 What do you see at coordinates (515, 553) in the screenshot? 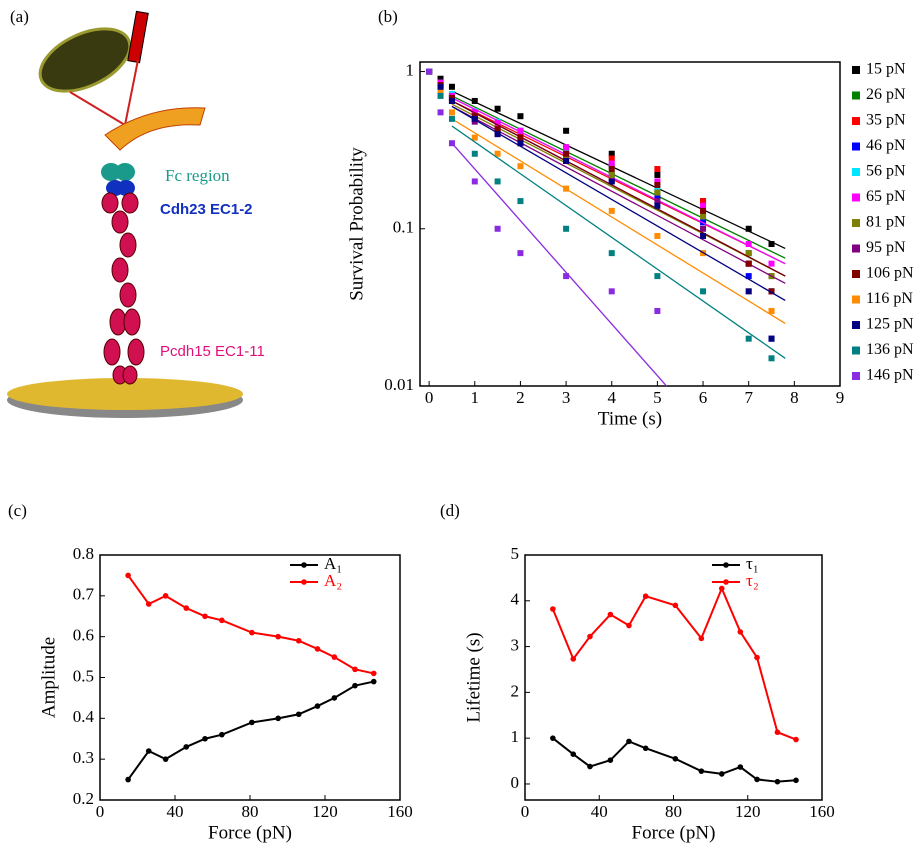
I see `y-tick-label: 5` at bounding box center [515, 553].